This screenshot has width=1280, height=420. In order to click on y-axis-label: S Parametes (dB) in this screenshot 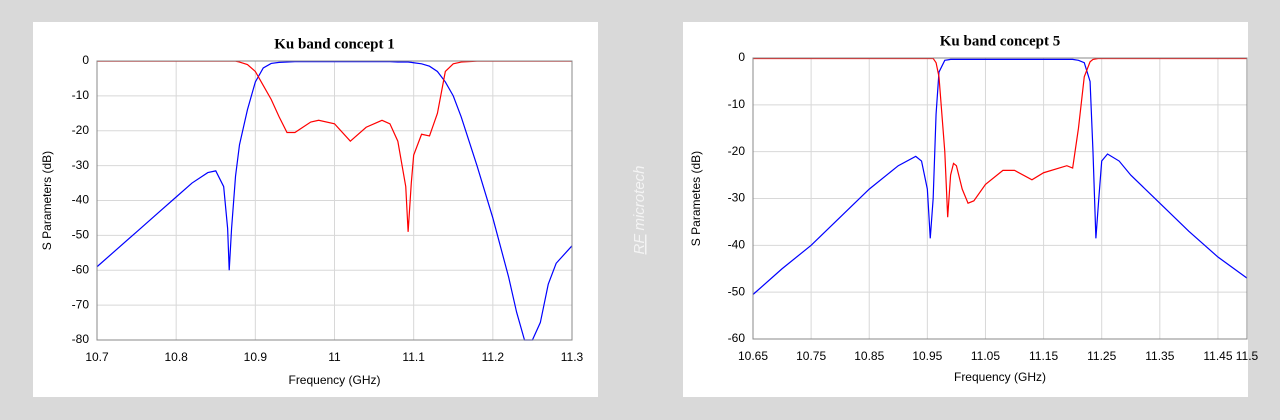, I will do `click(696, 198)`.